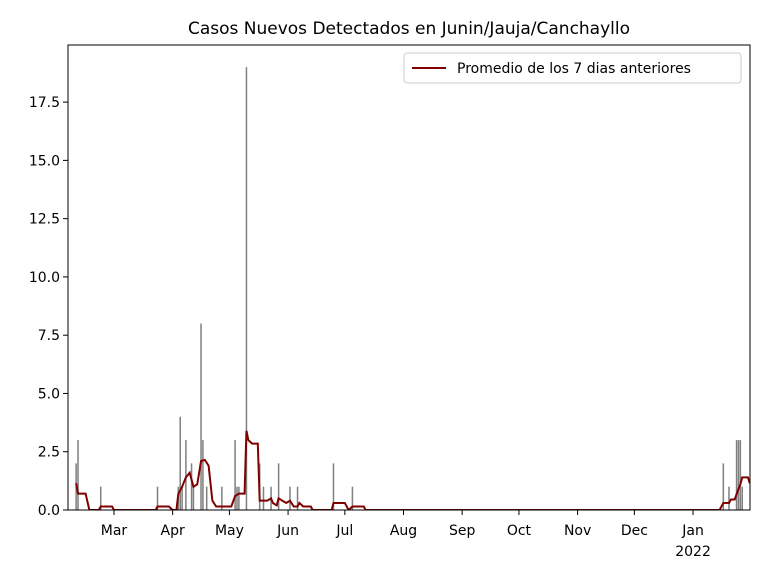 The height and width of the screenshot is (576, 768). I want to click on x-tick-label: Jan 2022, so click(693, 541).